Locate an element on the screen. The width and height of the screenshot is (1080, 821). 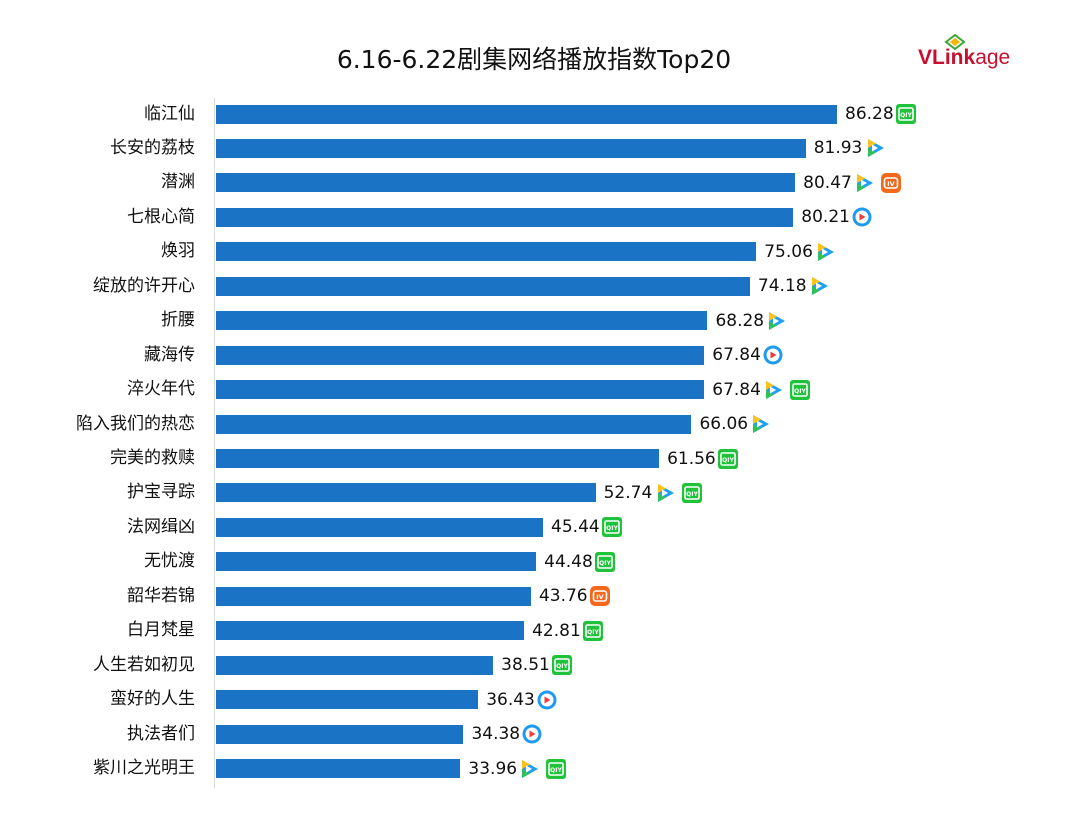
value-label: 45.44 is located at coordinates (575, 527).